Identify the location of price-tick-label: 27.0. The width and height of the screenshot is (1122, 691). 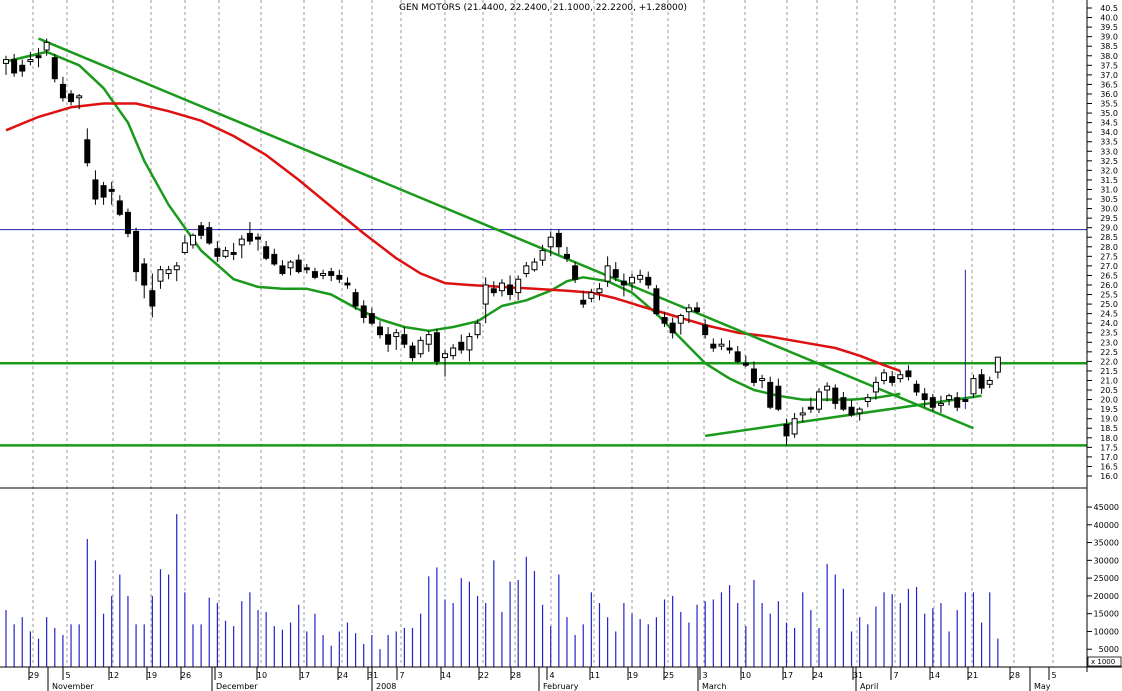
(1109, 266).